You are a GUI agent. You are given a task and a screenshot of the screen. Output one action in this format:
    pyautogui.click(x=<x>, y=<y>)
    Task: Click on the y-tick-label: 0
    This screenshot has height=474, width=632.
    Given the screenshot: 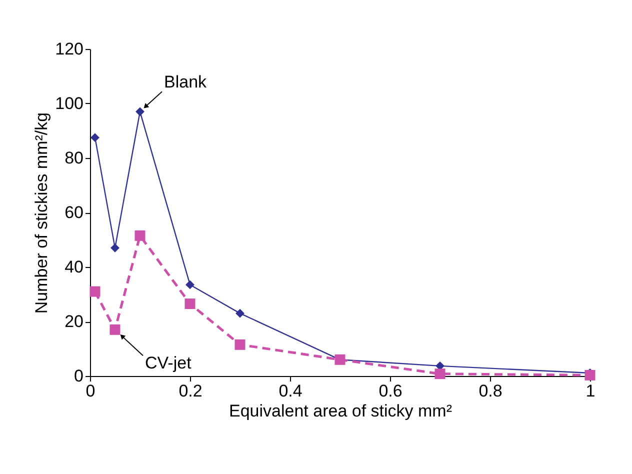 What is the action you would take?
    pyautogui.click(x=79, y=376)
    